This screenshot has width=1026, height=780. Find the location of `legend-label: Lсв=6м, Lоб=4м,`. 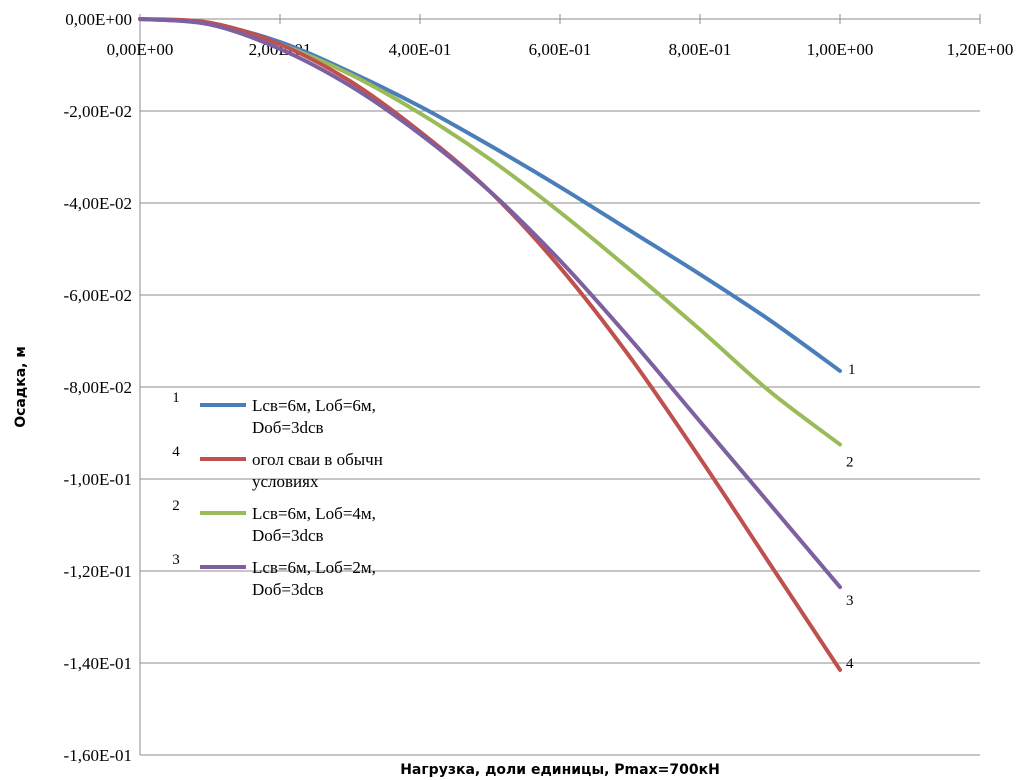

legend-label: Lсв=6м, Lоб=4м, is located at coordinates (314, 513).